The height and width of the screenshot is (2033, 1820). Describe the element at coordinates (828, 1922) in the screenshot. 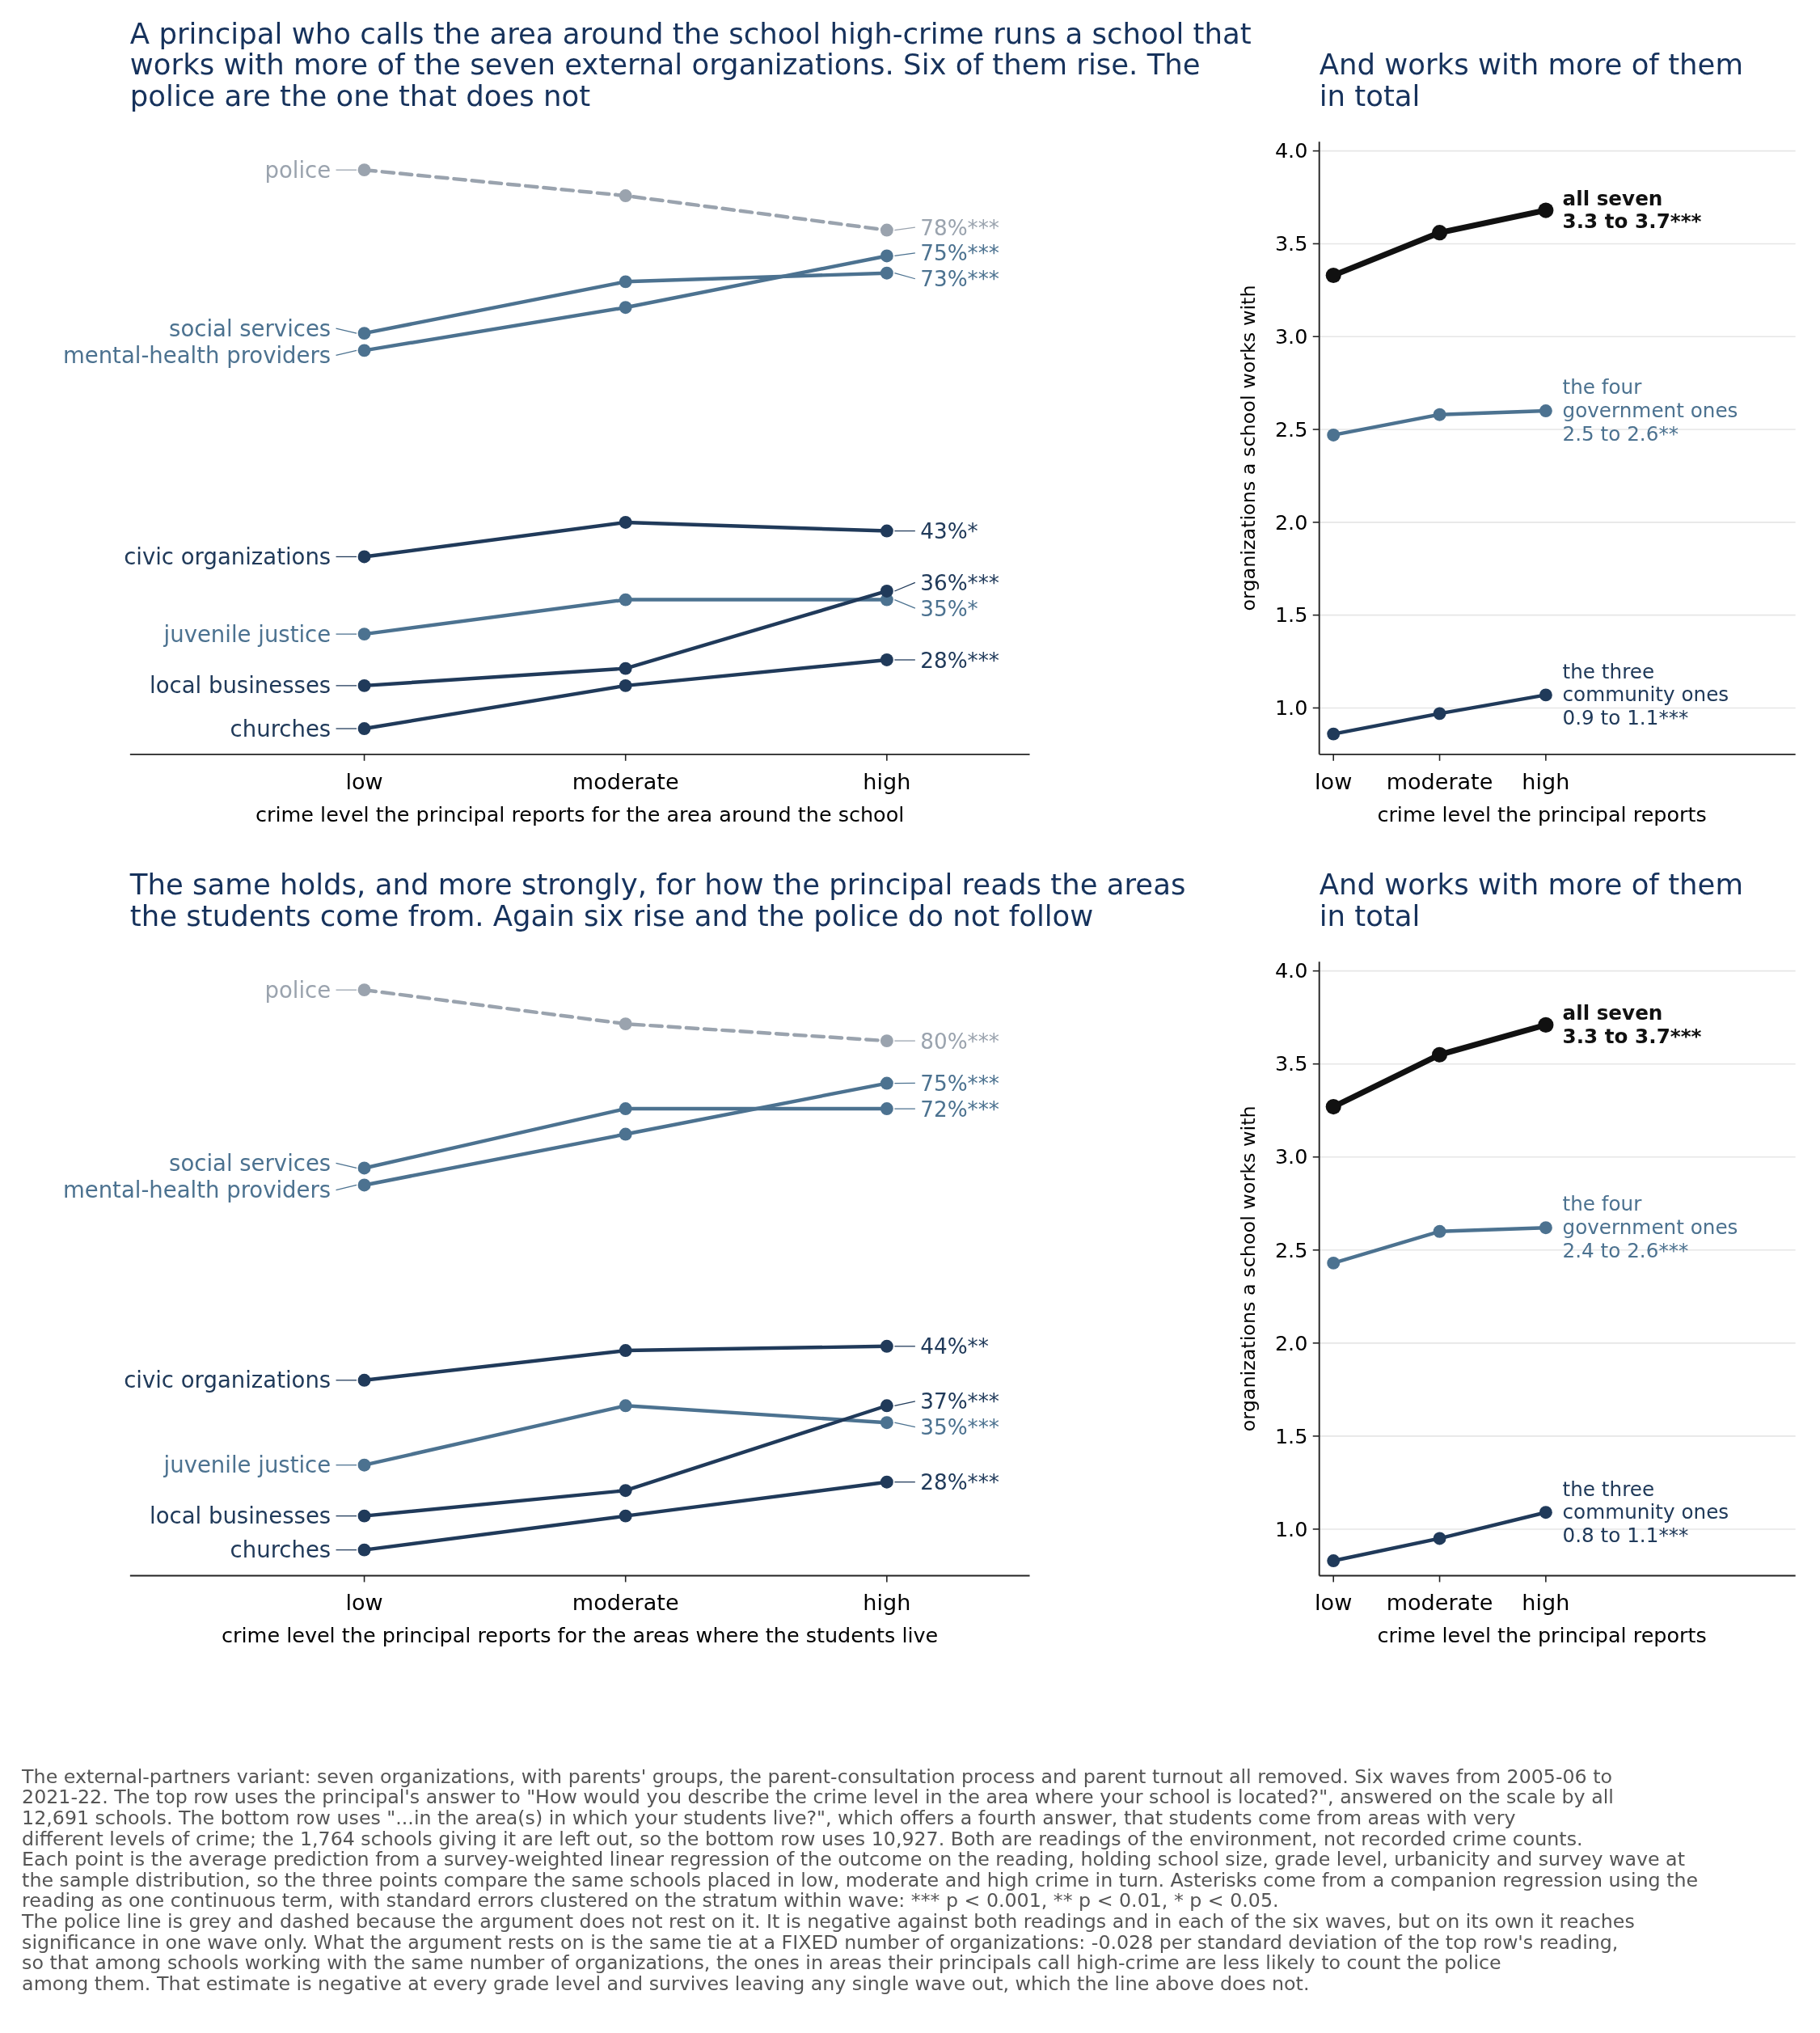

I see `text: The police line is grey and dashed because the argument does not rest on it. It is negative against both readings and in each of the six waves, but on its own it reaches` at that location.